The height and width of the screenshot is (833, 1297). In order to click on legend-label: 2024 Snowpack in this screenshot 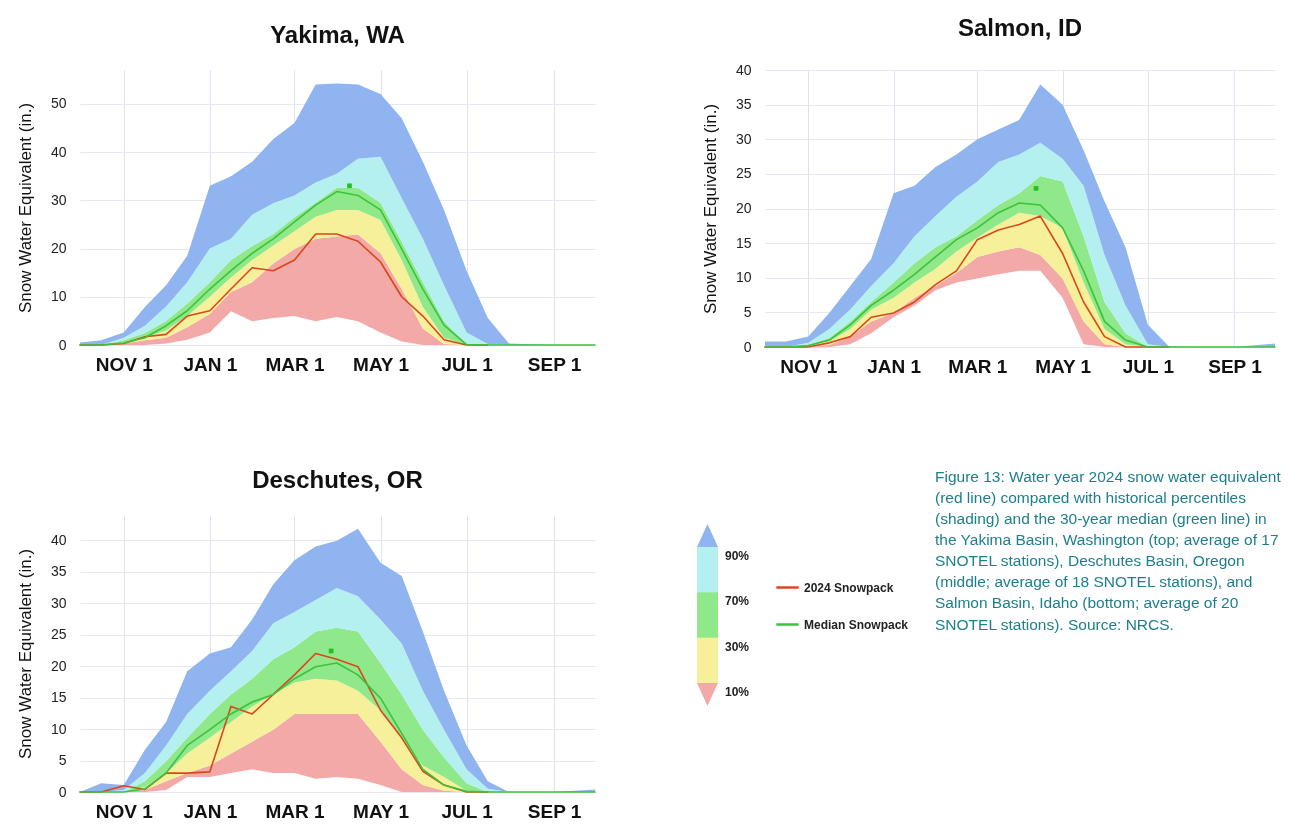, I will do `click(849, 587)`.